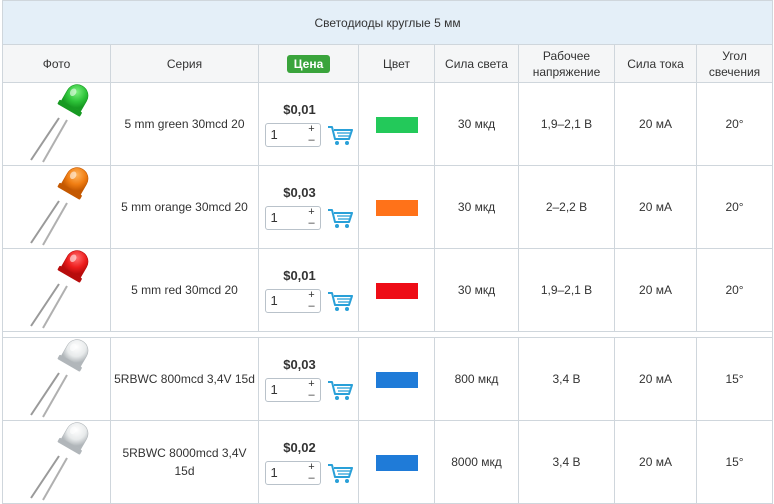  I want to click on series-cell: 5RBWC 8000mcd 3,4V 15d, so click(184, 462).